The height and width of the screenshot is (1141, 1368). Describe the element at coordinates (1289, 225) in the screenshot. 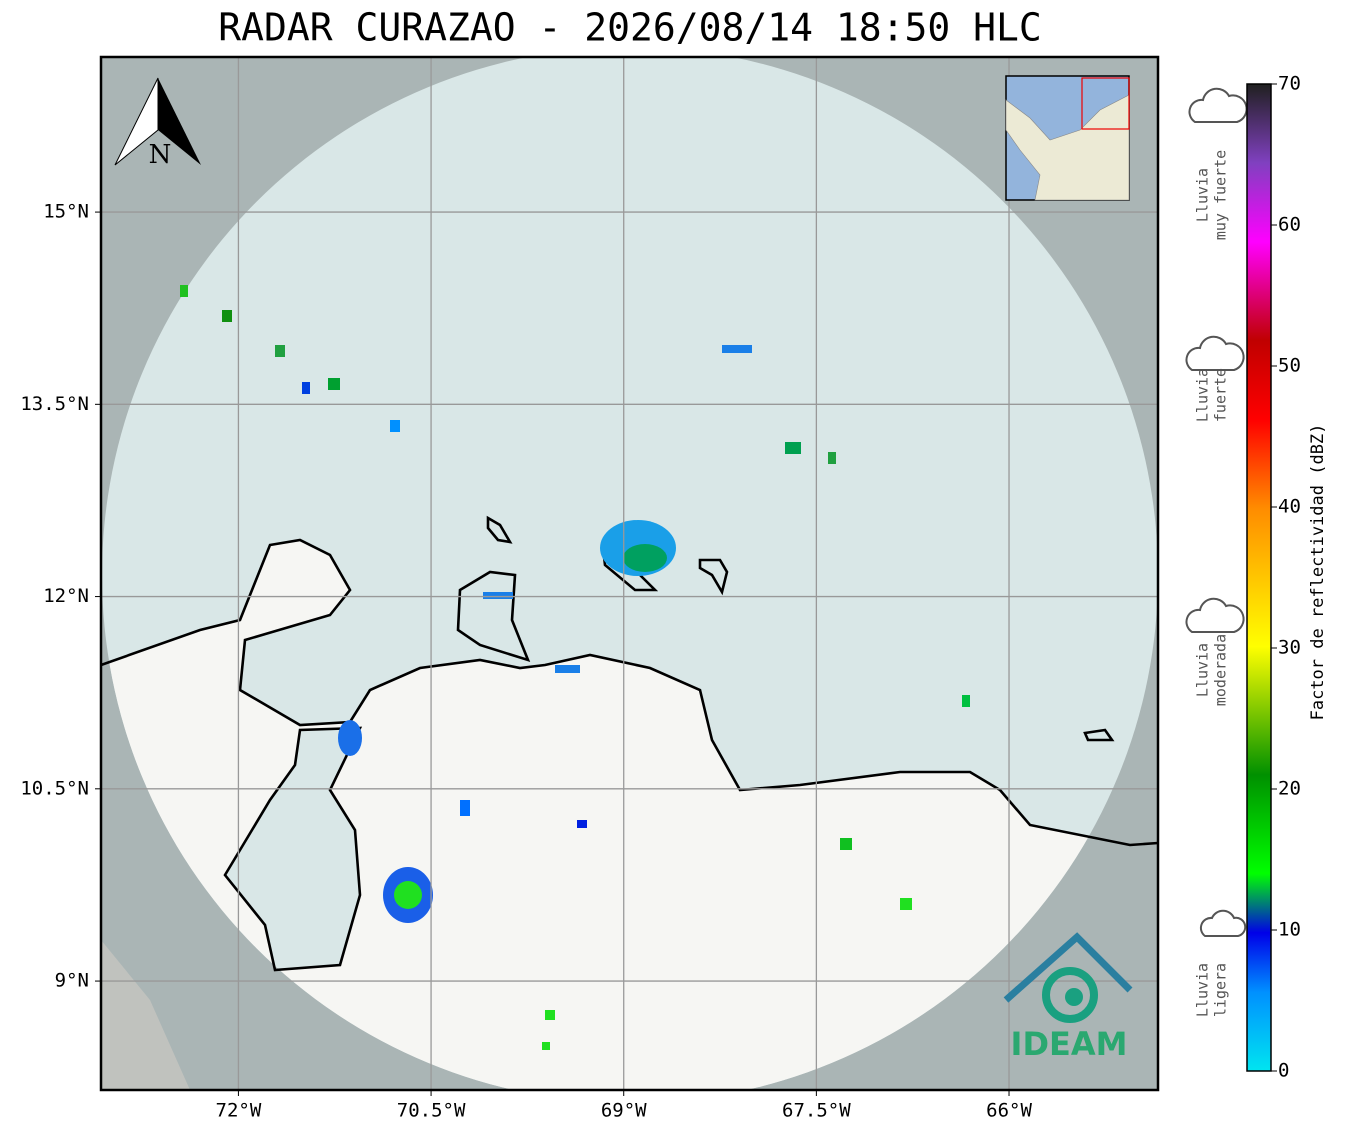

I see `colorbar-tick-label: 60` at that location.